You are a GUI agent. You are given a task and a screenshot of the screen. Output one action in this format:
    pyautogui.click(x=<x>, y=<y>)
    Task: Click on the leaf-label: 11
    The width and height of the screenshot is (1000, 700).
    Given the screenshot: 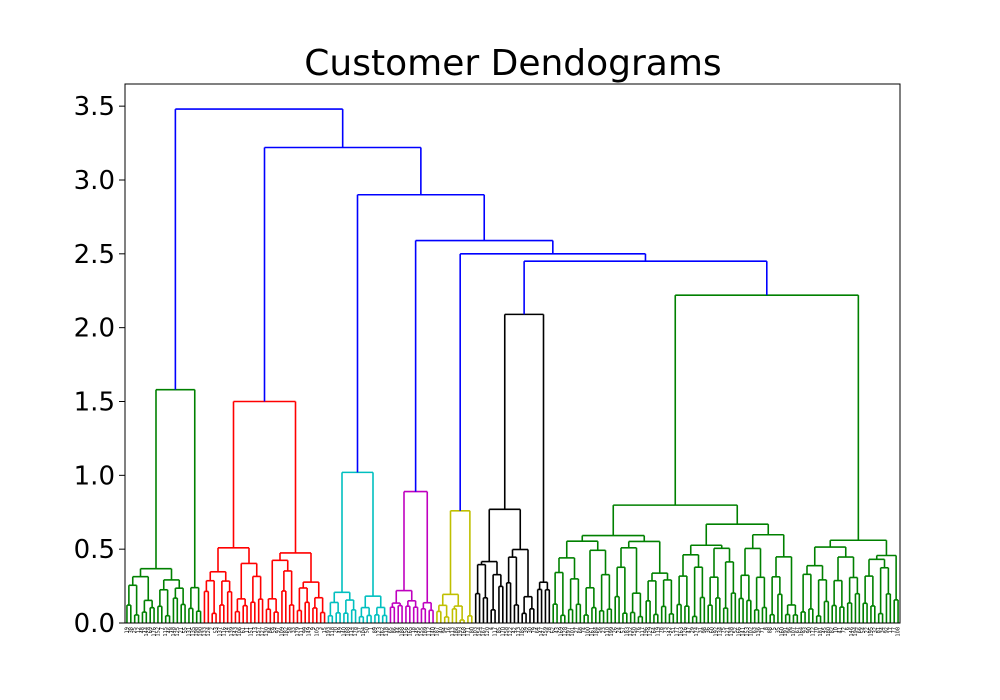 What is the action you would take?
    pyautogui.click(x=248, y=630)
    